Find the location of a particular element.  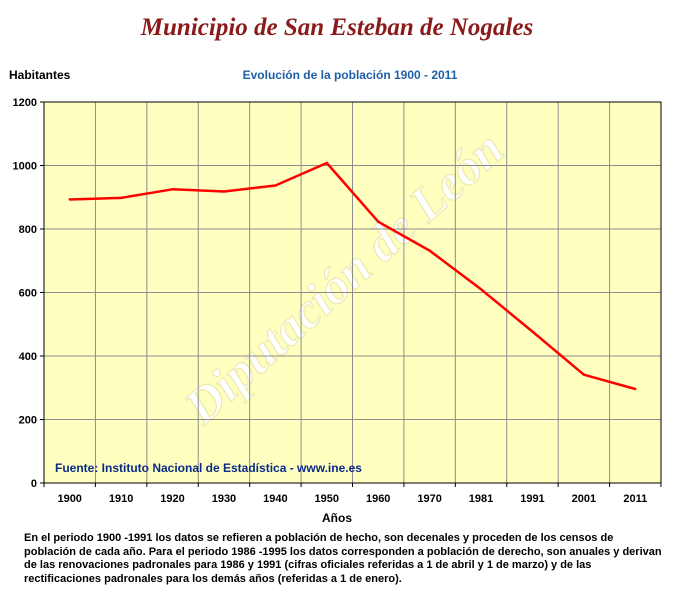

y-axis-title: Habitantes is located at coordinates (40, 75).